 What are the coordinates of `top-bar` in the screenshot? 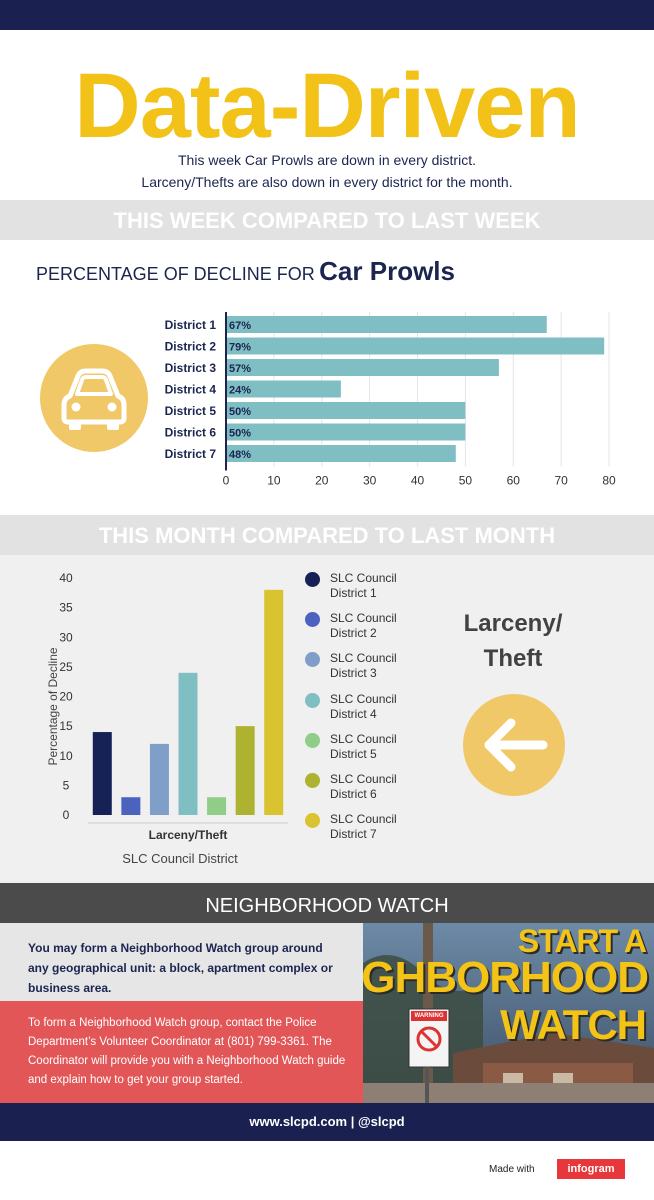 It's located at (327, 15).